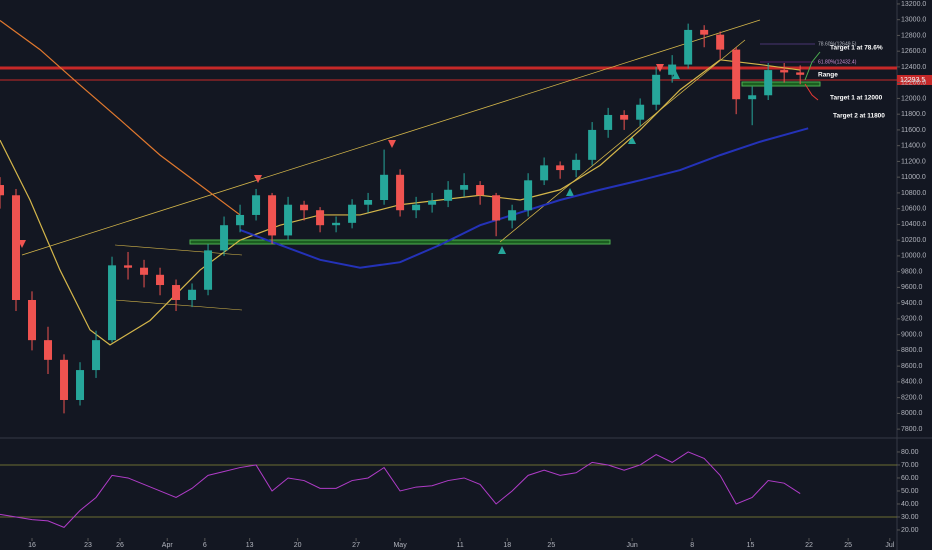 The height and width of the screenshot is (550, 932). Describe the element at coordinates (912, 382) in the screenshot. I see `y-tick-label: 8400.0` at that location.